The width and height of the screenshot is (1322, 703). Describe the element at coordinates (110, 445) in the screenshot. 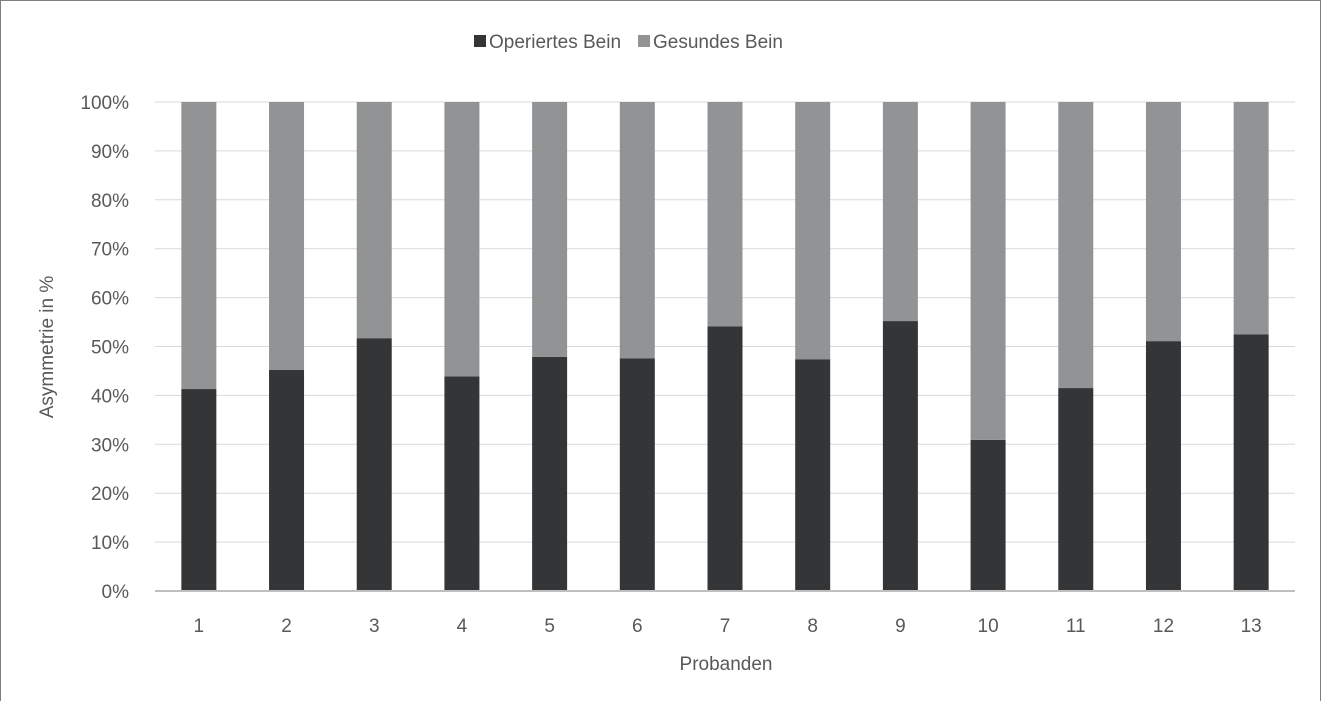

I see `y-tick-label: 30%` at that location.